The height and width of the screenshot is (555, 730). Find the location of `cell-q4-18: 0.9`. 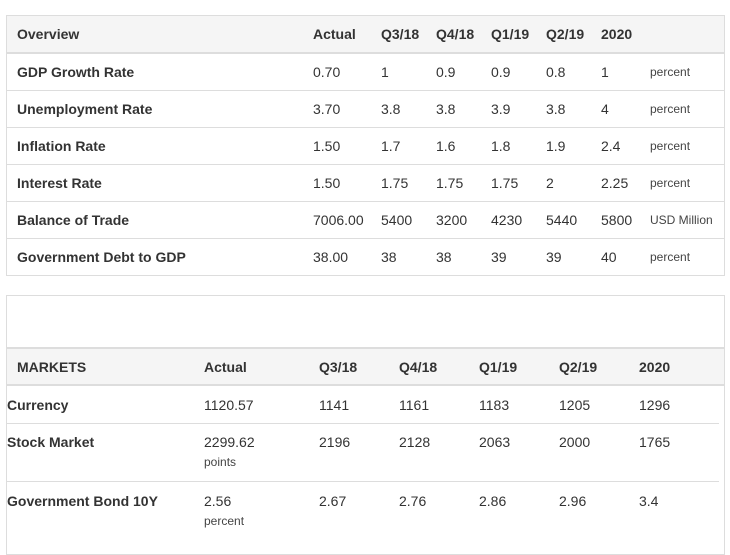

cell-q4-18: 0.9 is located at coordinates (446, 71).